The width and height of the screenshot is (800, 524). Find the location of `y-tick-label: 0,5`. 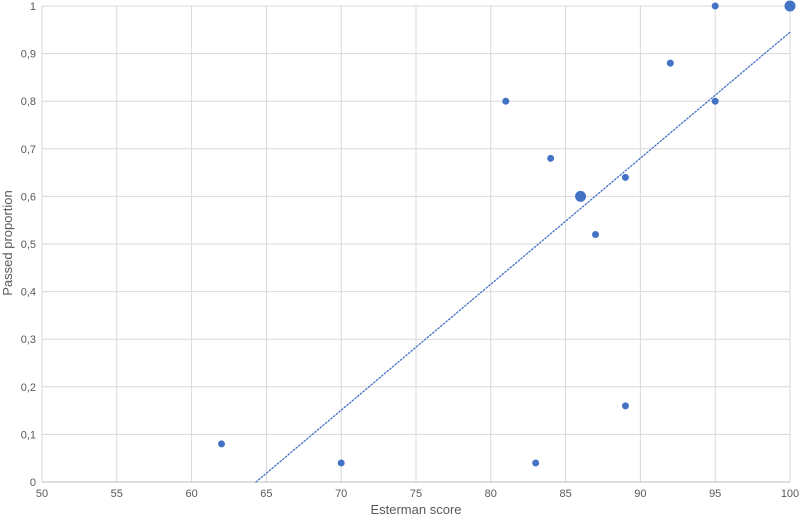

y-tick-label: 0,5 is located at coordinates (28, 245).